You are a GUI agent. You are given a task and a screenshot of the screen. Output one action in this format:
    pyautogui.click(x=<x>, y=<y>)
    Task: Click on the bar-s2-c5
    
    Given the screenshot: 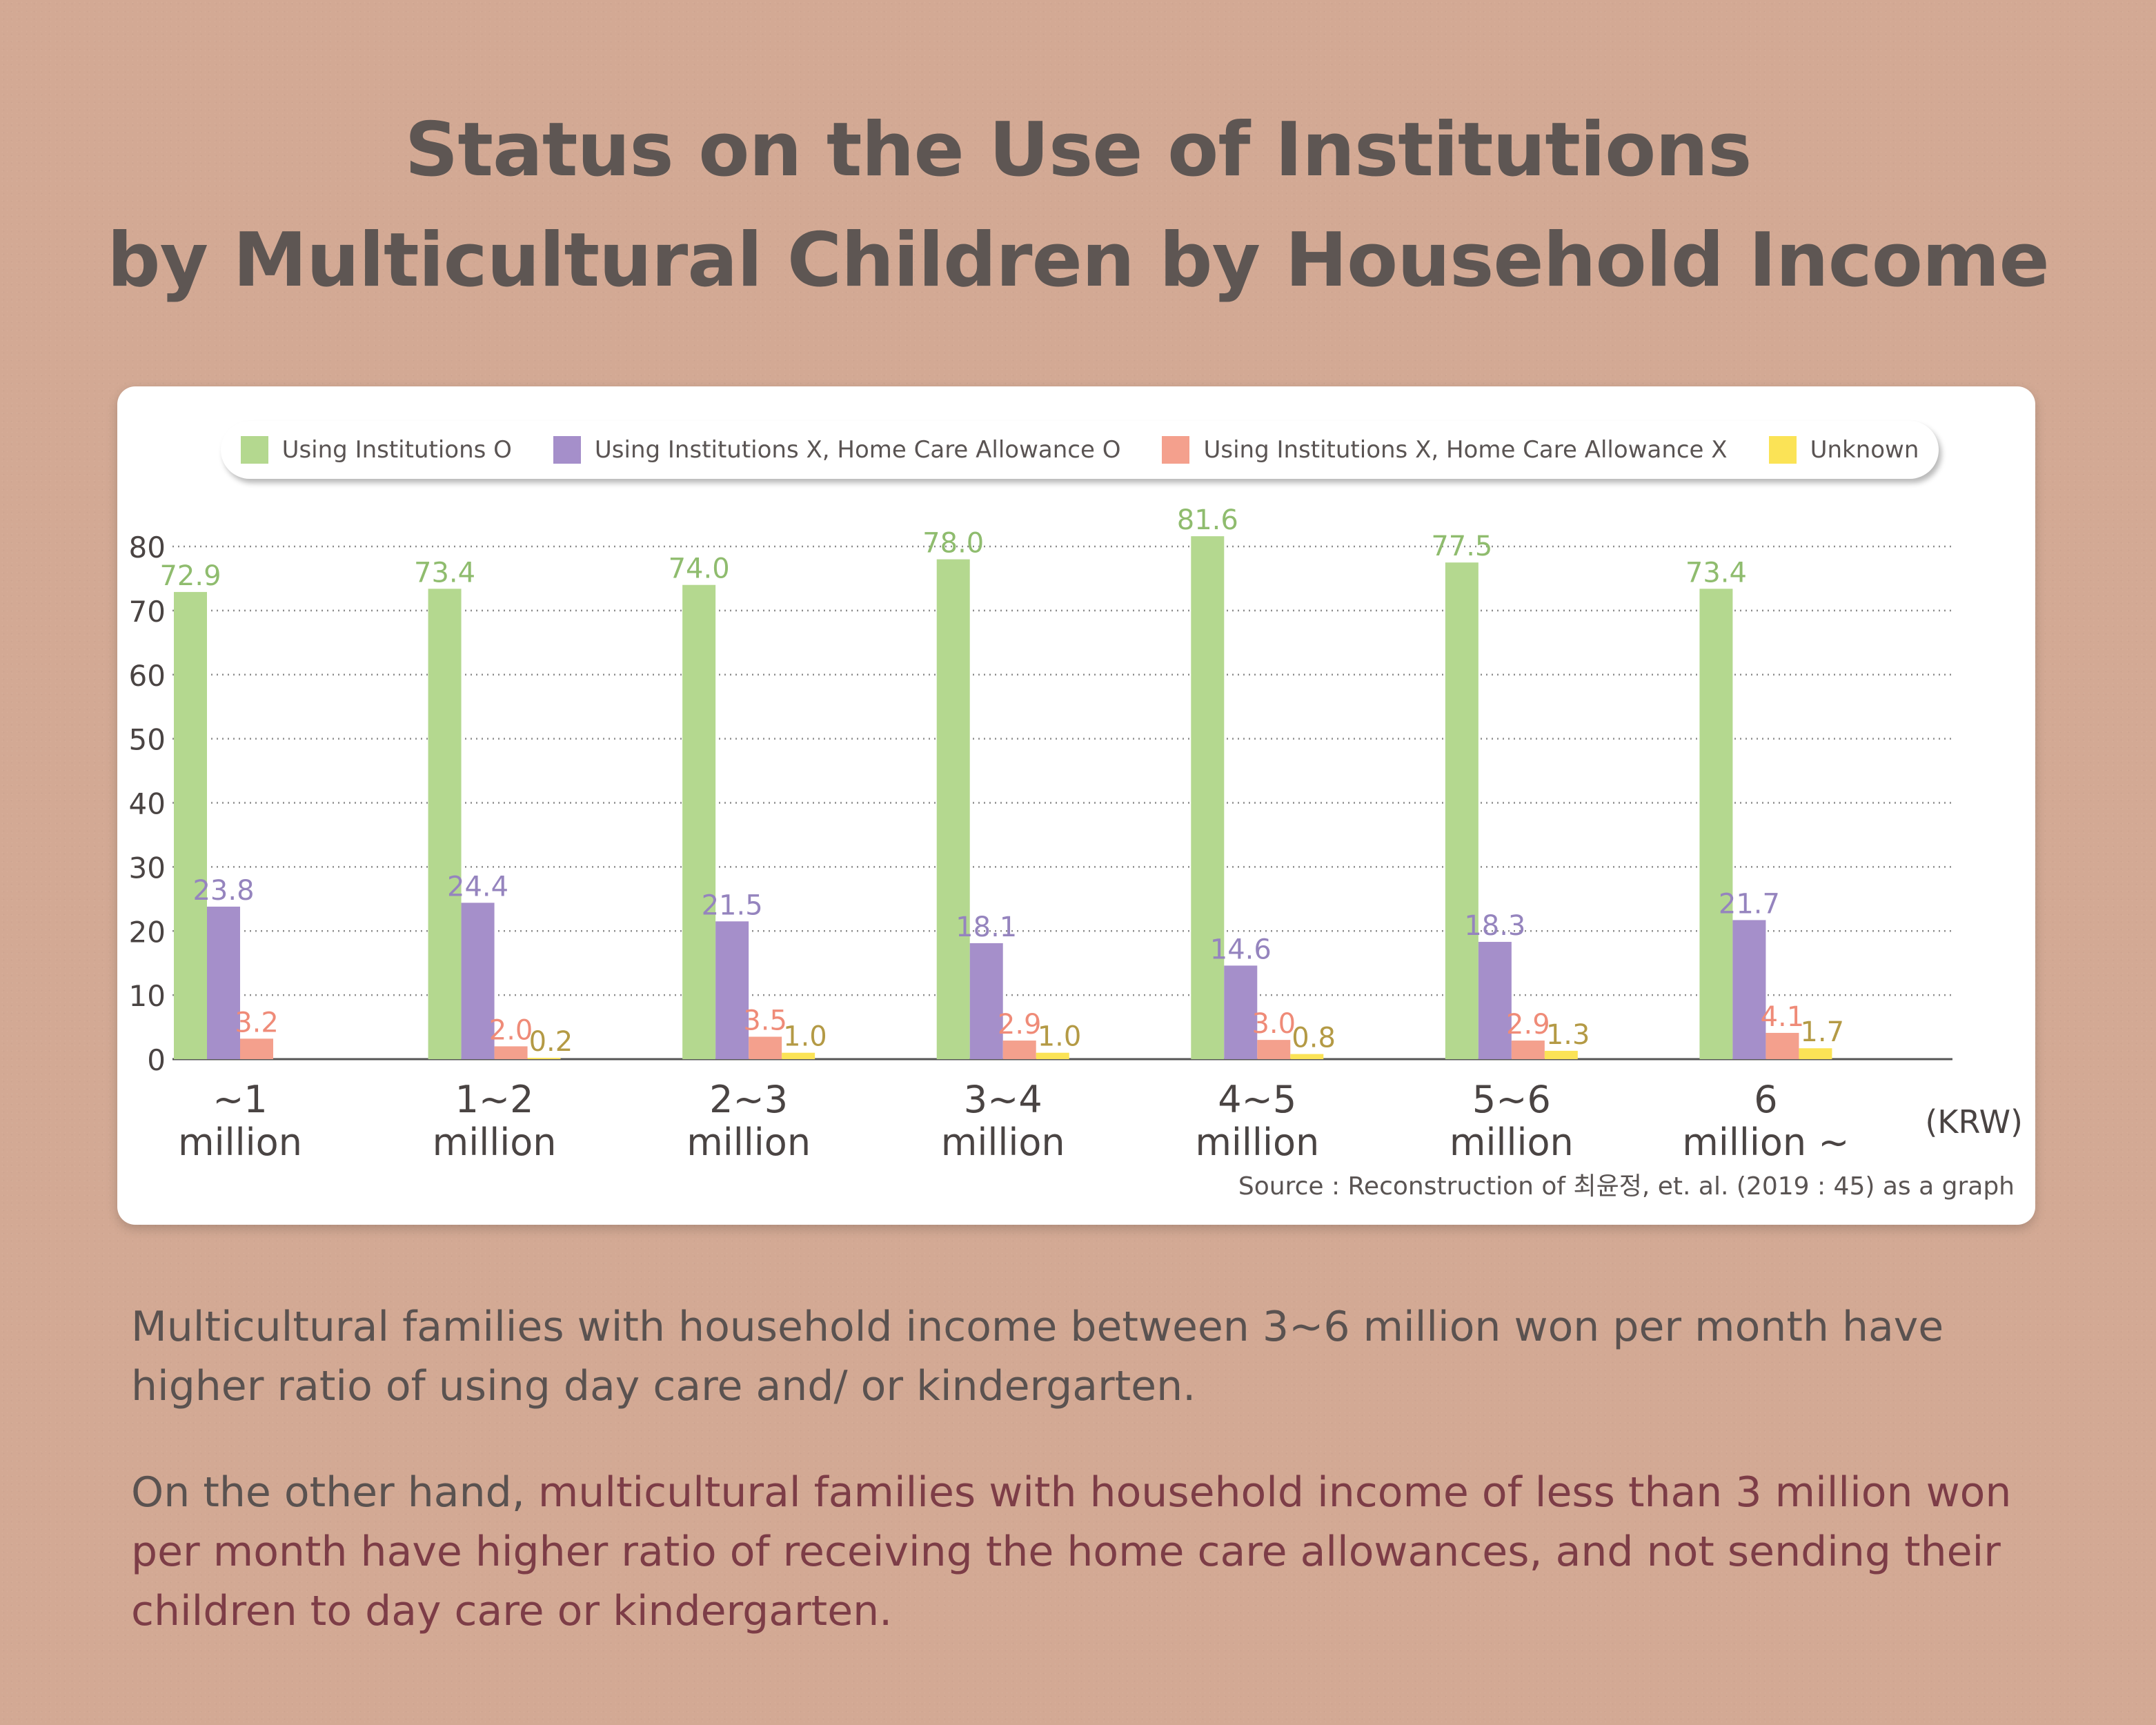 What is the action you would take?
    pyautogui.click(x=1528, y=1050)
    